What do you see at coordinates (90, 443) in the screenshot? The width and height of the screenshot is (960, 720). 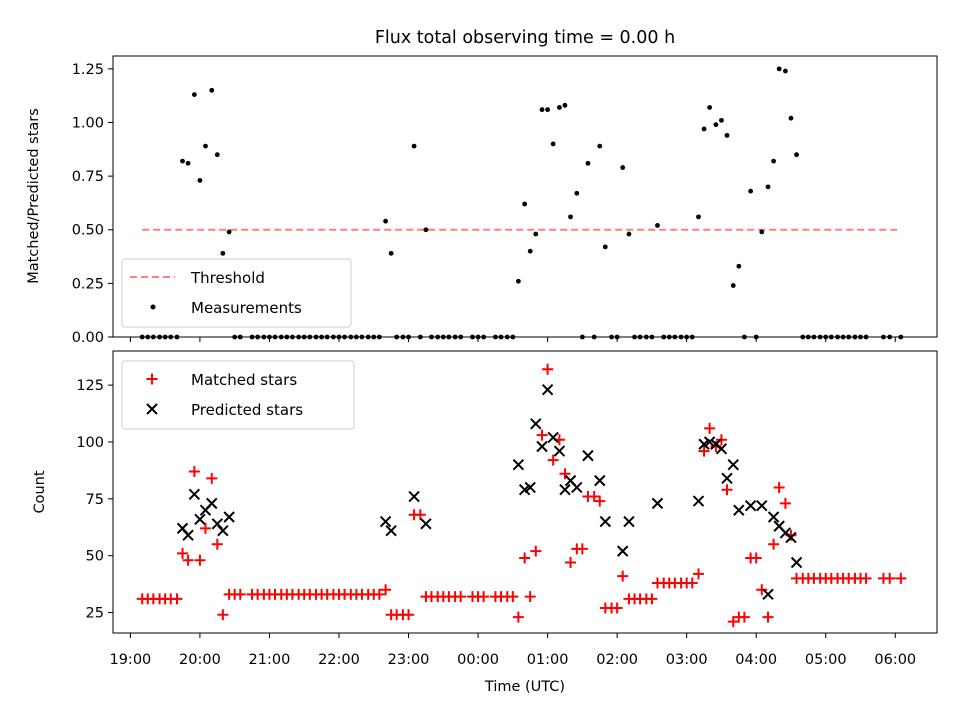 I see `bottom-ytick-label: 100` at bounding box center [90, 443].